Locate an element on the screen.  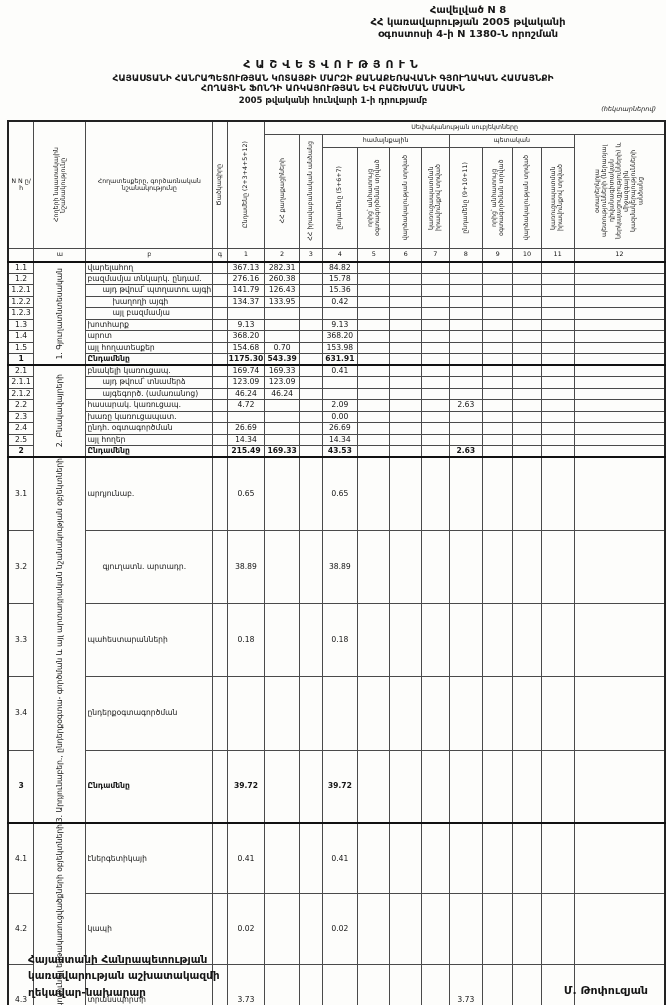
row-label-2.1.1: այդ թվում՝ տնամերձ is located at coordinates (149, 382).